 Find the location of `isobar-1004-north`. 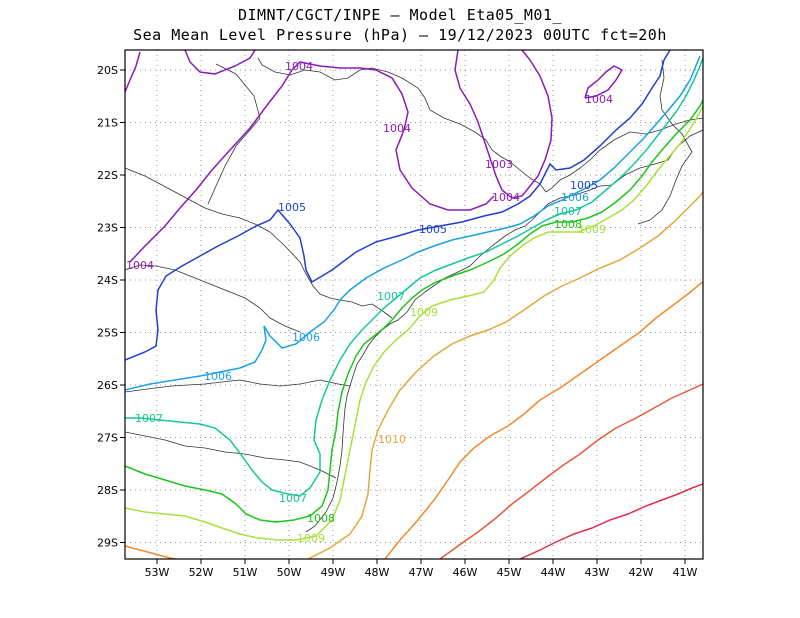

isobar-1004-north is located at coordinates (220, 62).